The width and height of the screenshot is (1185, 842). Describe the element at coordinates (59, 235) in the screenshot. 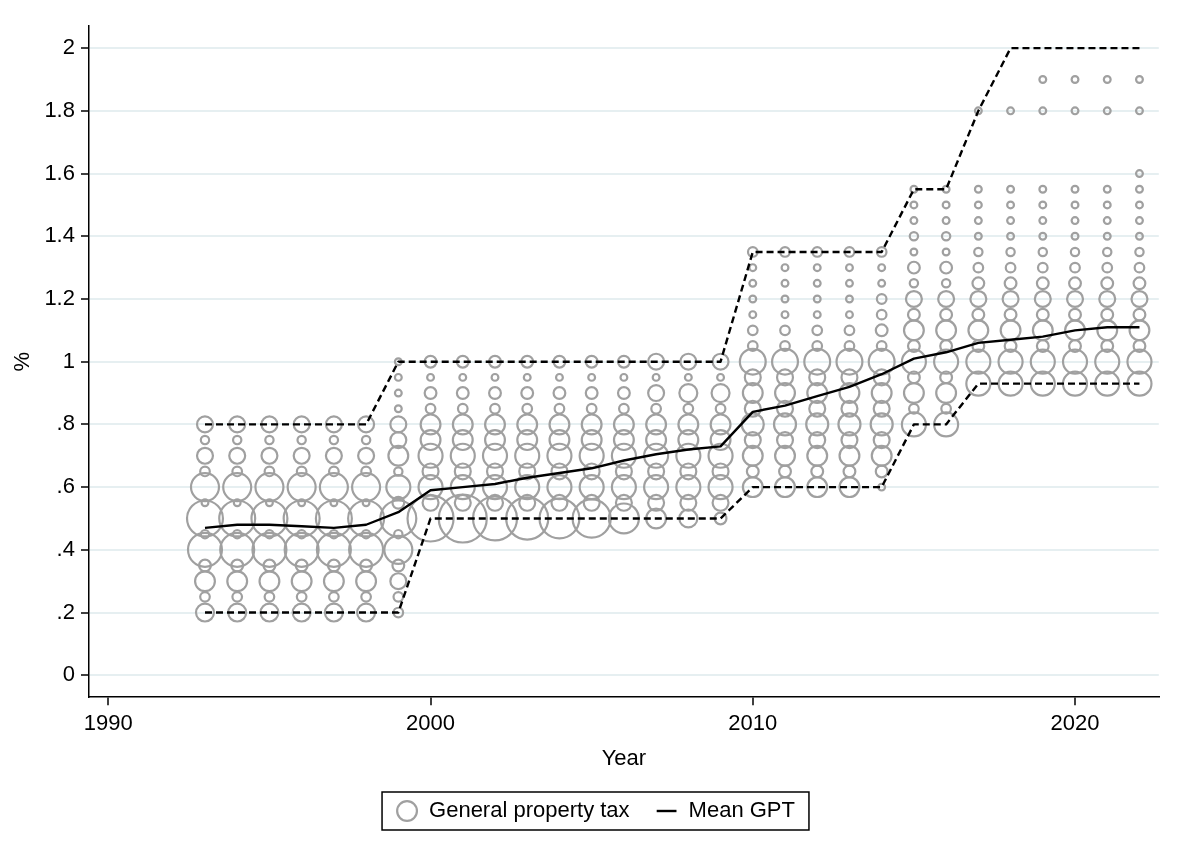

I see `y-tick-label: 1.4` at that location.